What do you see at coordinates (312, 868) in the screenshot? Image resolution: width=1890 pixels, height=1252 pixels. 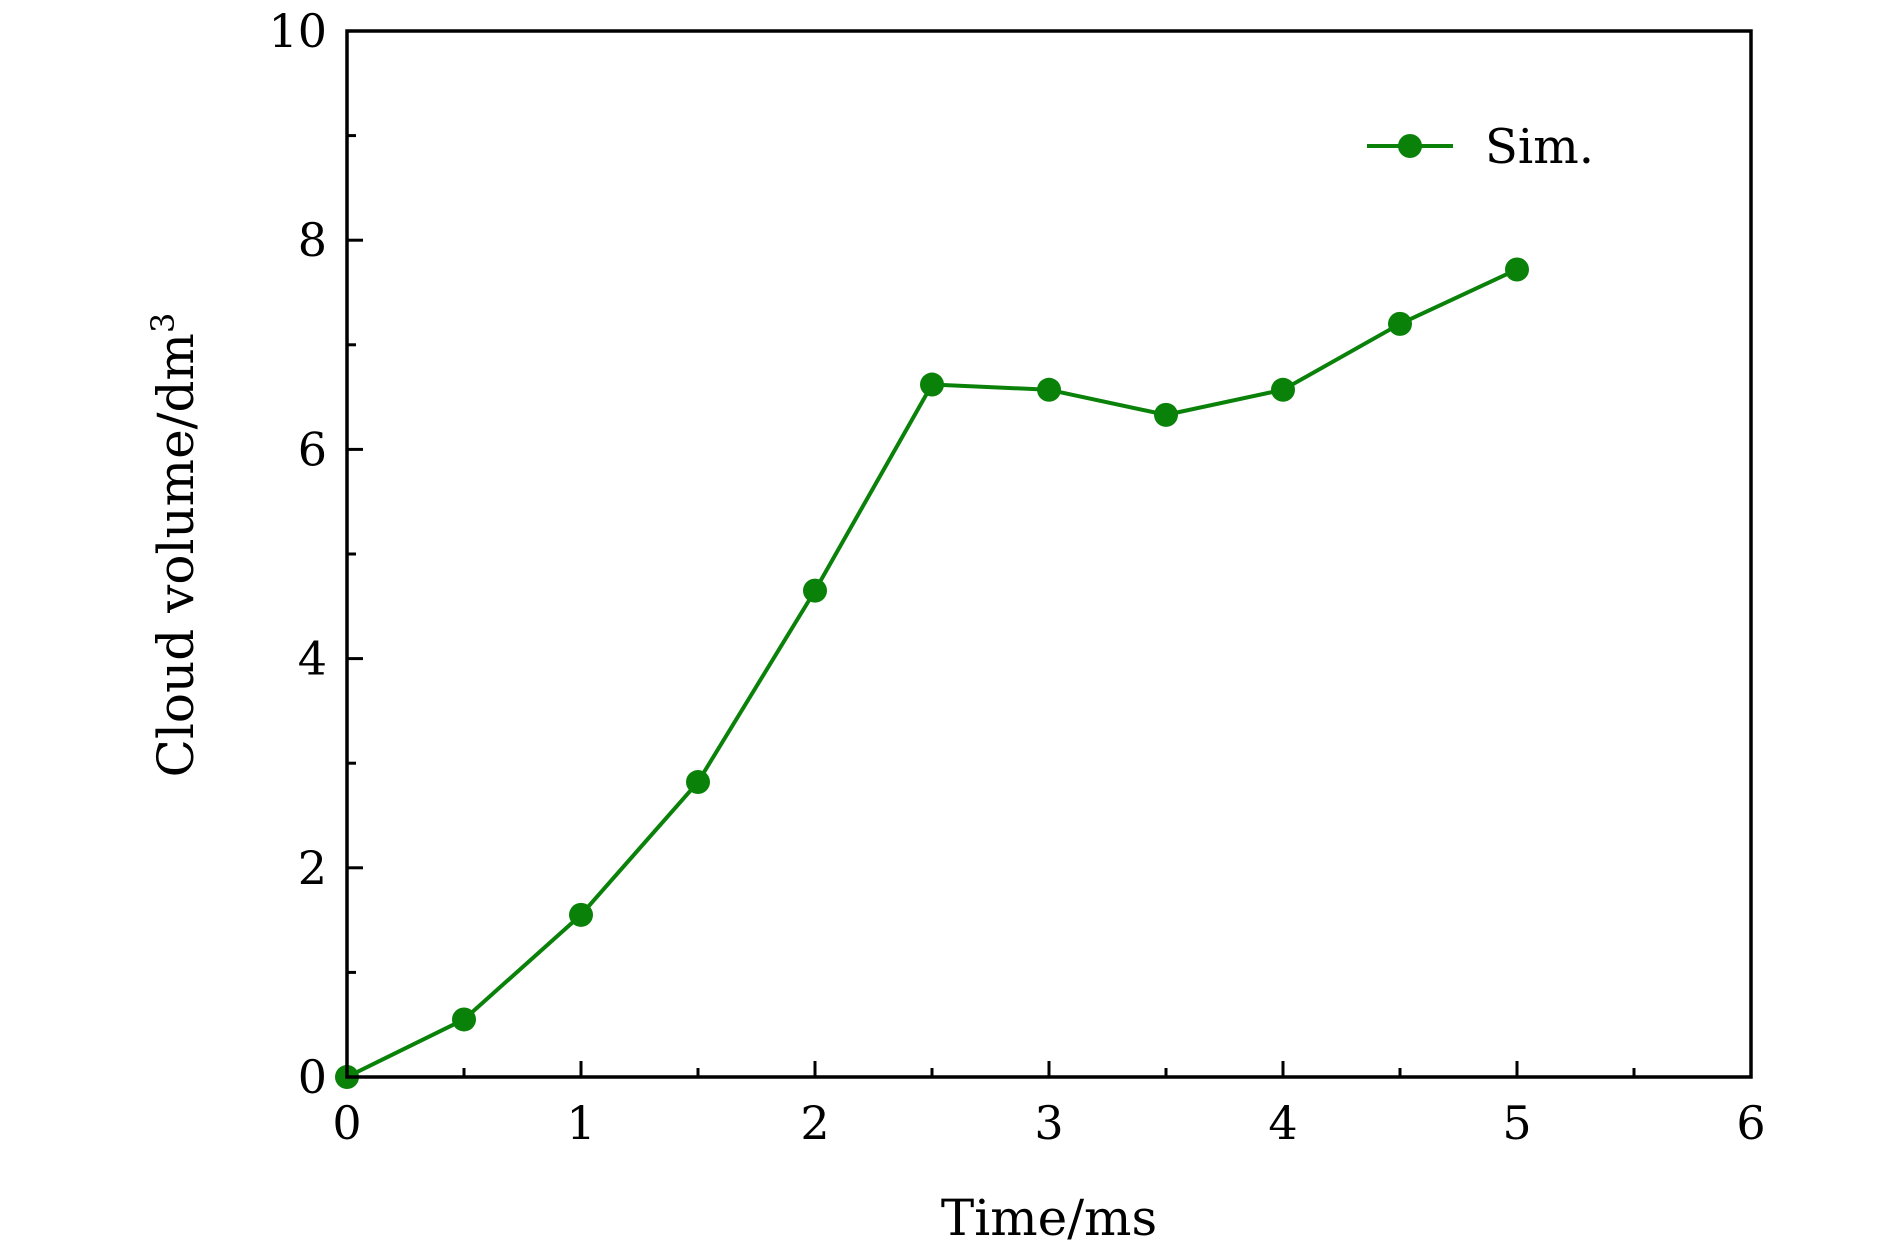 I see `y-tick-label: 2` at bounding box center [312, 868].